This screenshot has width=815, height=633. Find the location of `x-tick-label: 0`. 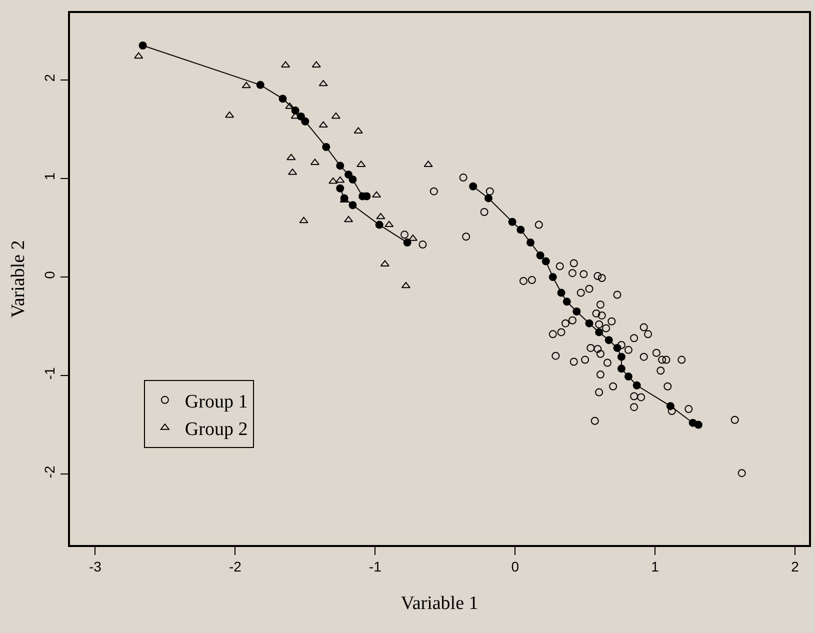

x-tick-label: 0 is located at coordinates (515, 566).